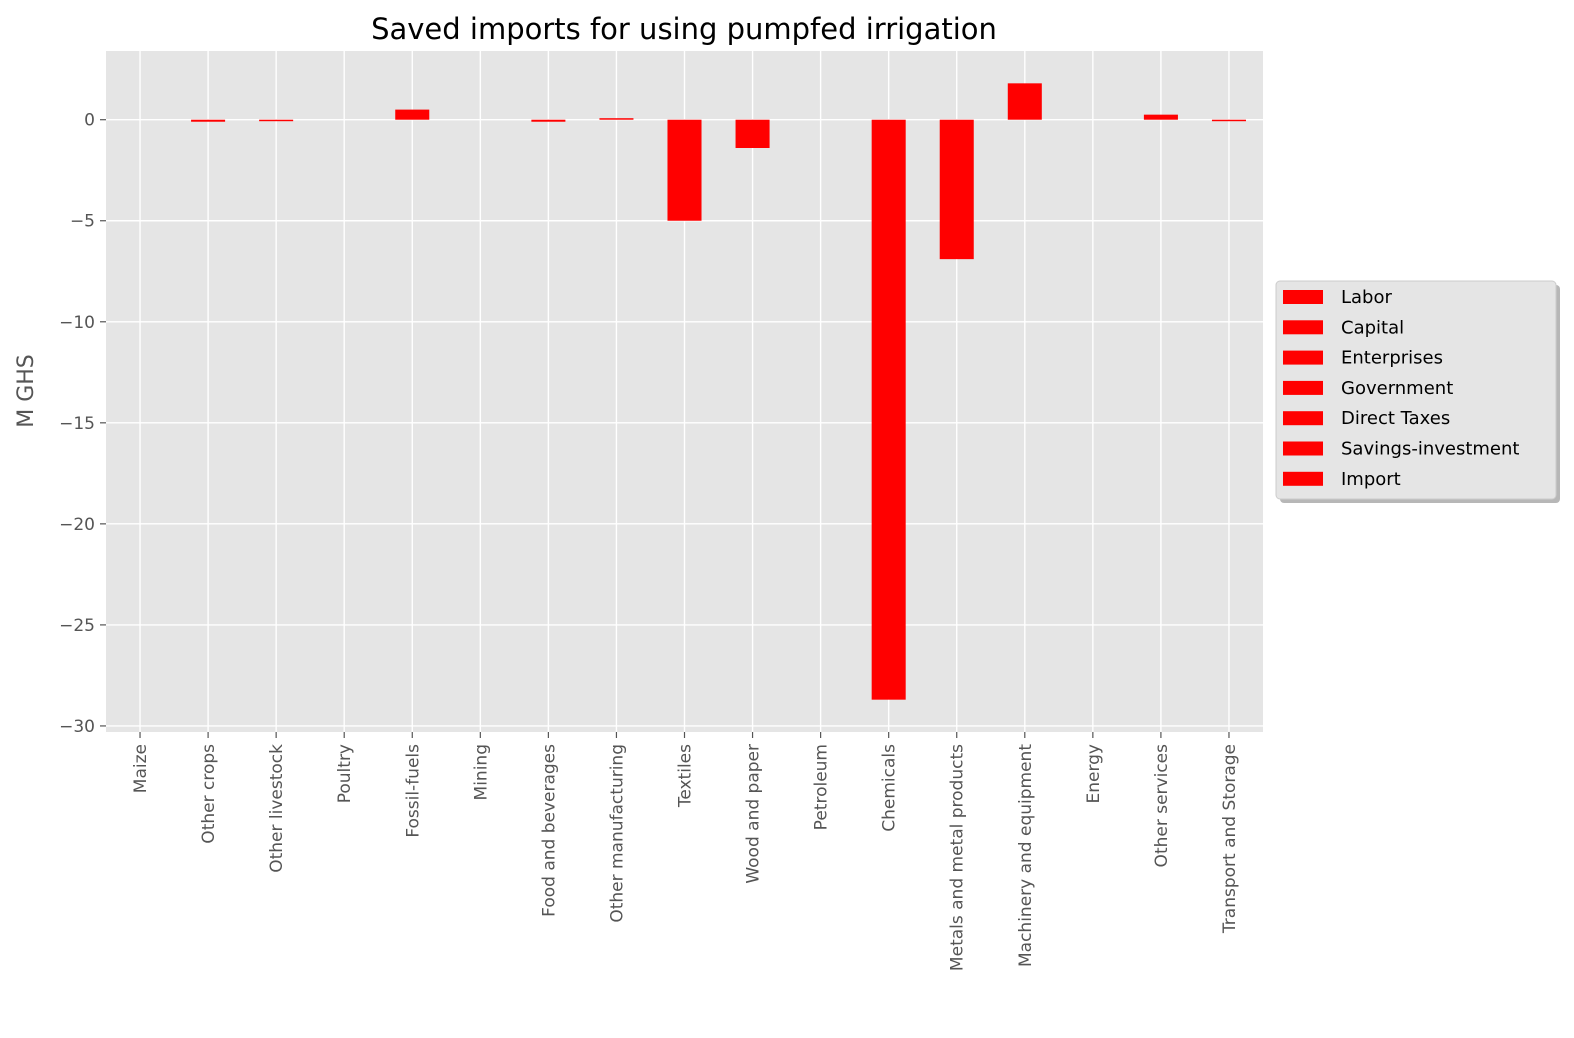 Image resolution: width=1574 pixels, height=1038 pixels. I want to click on x-tick-label: Poultry, so click(345, 773).